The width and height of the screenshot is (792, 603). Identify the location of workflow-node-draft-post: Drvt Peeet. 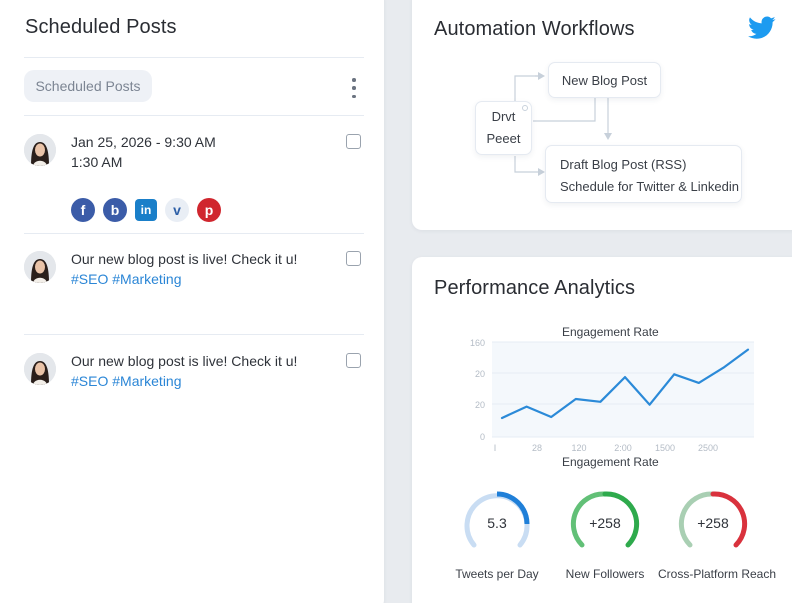
(503, 128).